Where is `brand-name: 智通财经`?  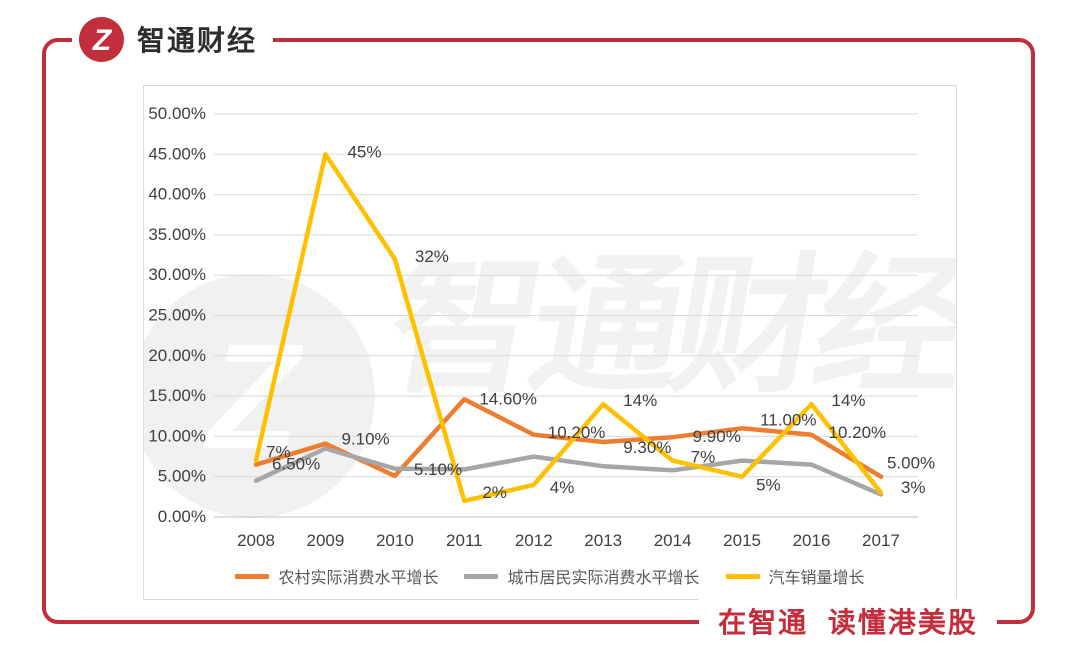
brand-name: 智通财经 is located at coordinates (197, 40).